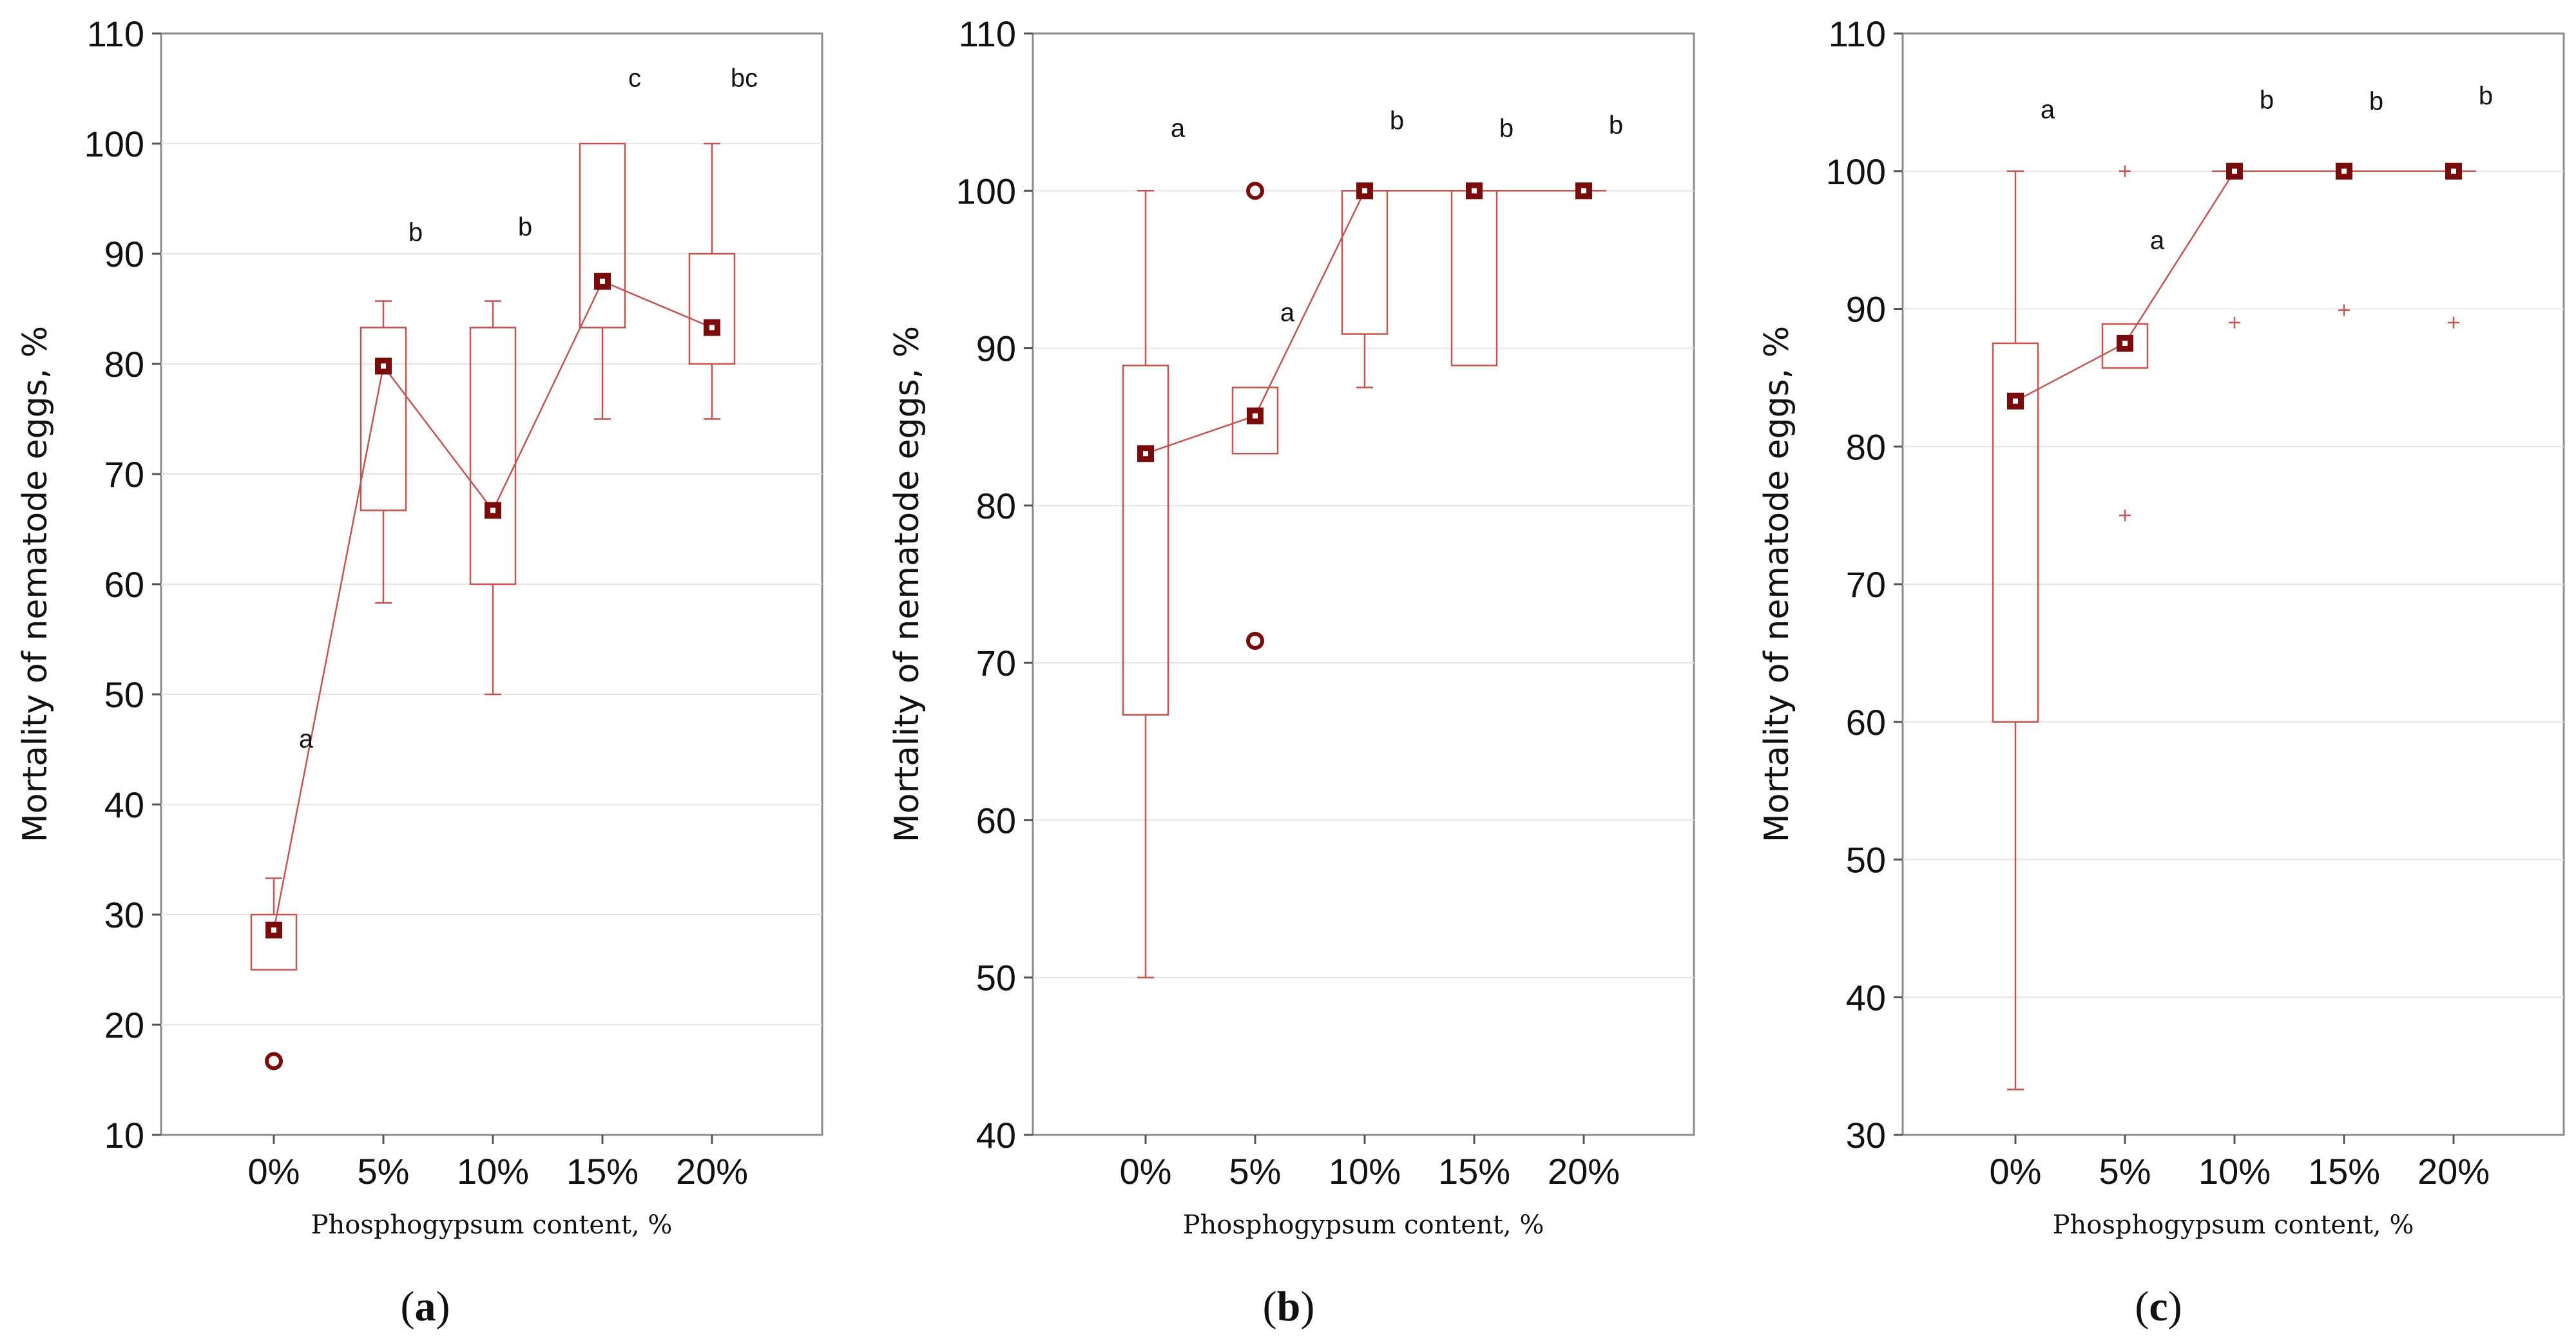 The image size is (2576, 1341). I want to click on panel-letter: a, so click(425, 1306).